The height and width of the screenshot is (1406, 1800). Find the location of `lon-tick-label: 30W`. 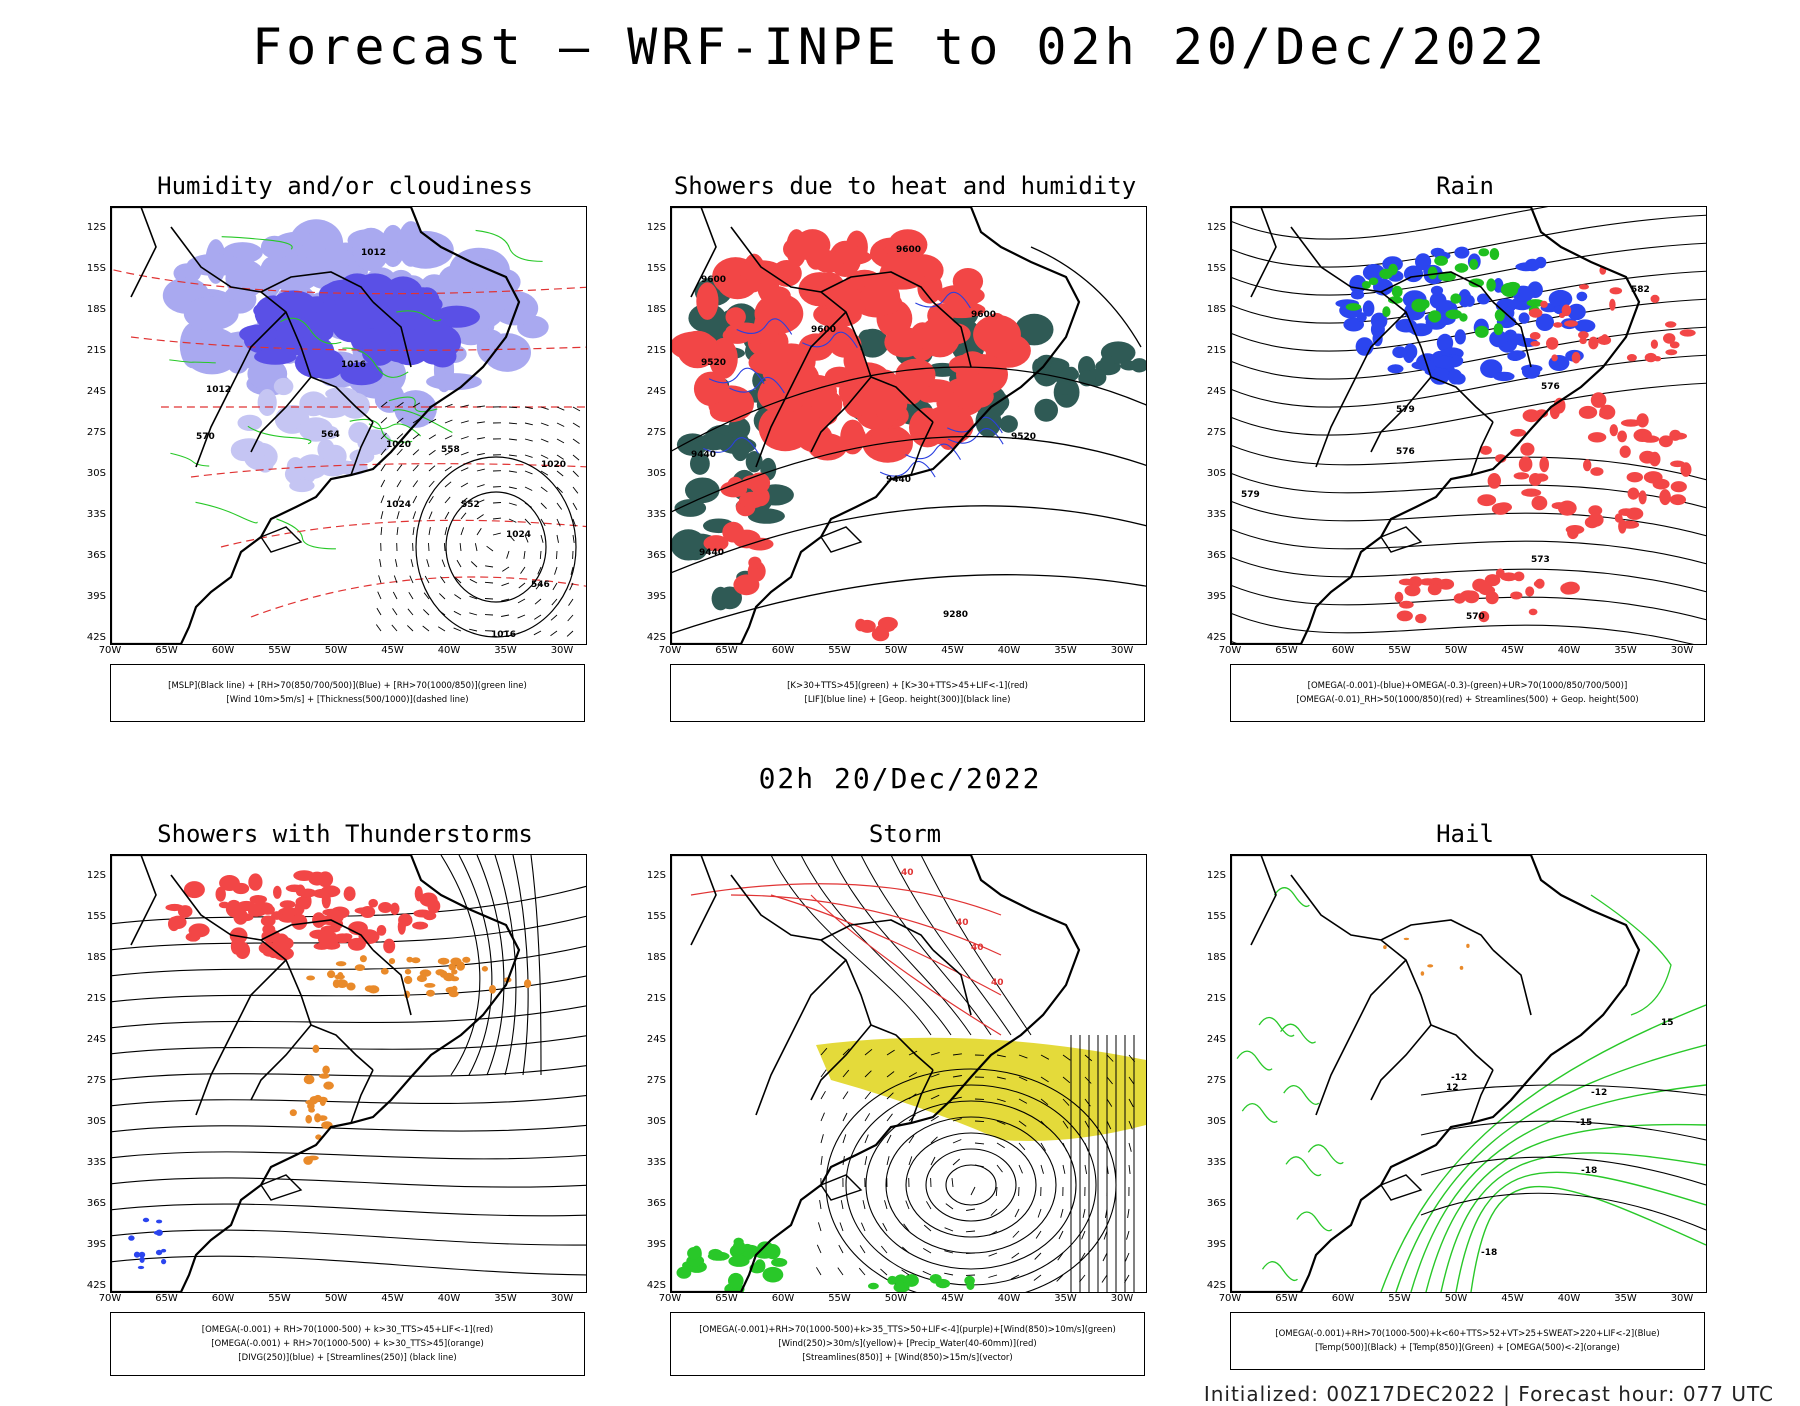

lon-tick-label: 30W is located at coordinates (562, 1298).